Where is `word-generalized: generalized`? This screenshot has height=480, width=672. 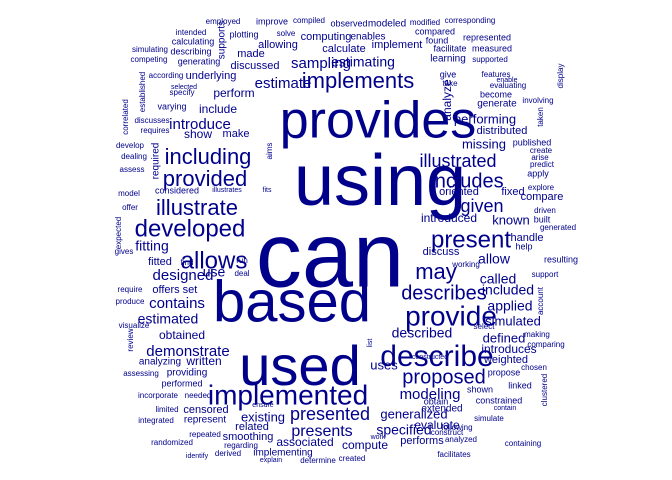 word-generalized: generalized is located at coordinates (413, 413).